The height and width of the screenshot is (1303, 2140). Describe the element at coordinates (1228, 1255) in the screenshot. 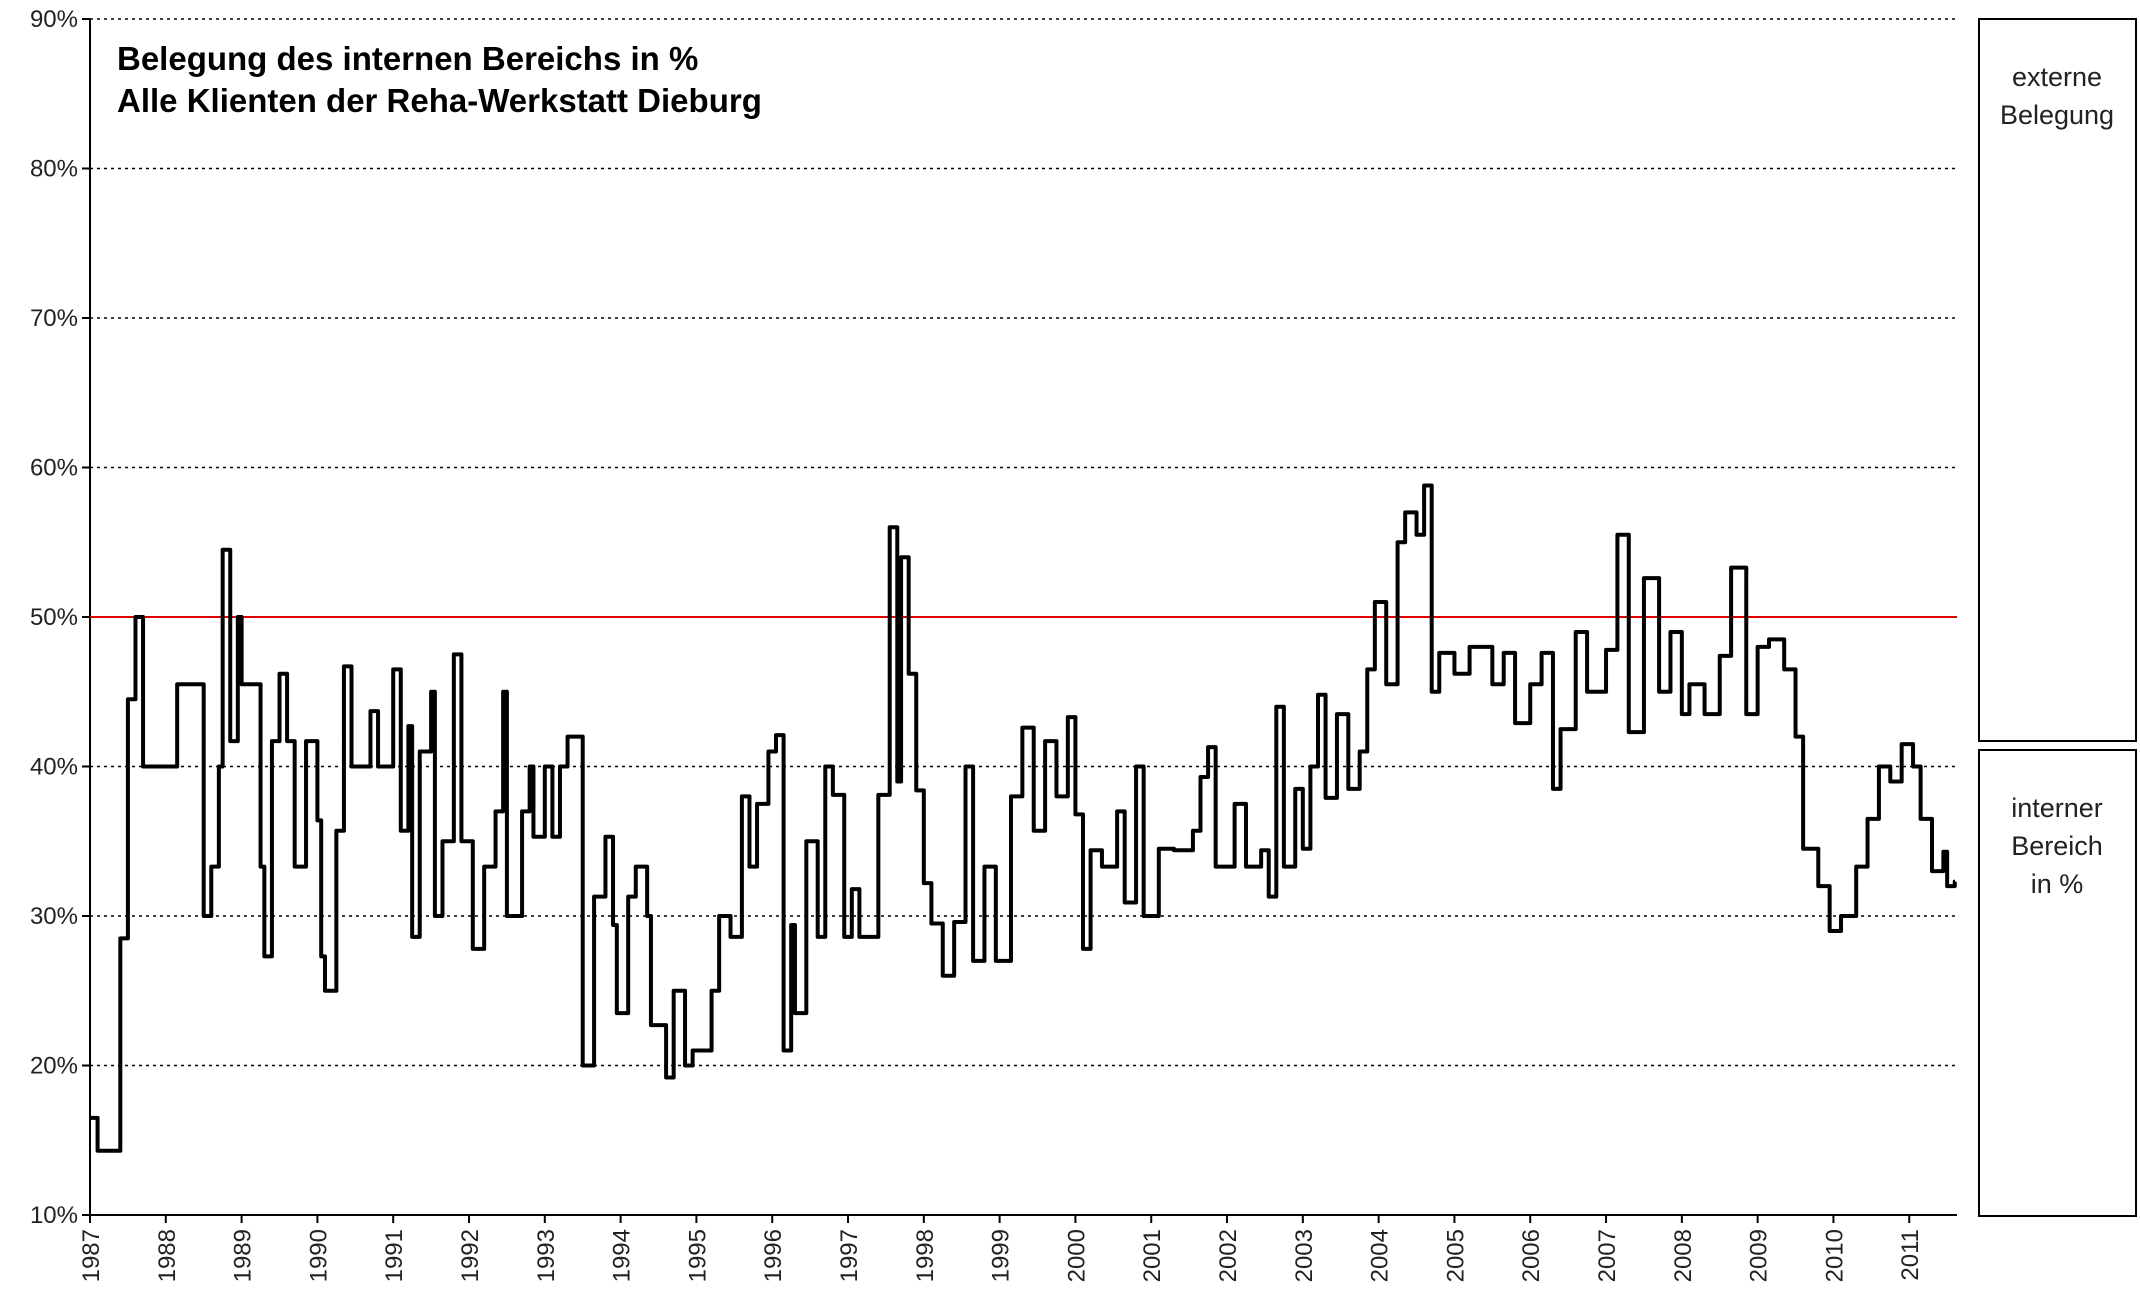

I see `x-tick-label: 2002` at that location.